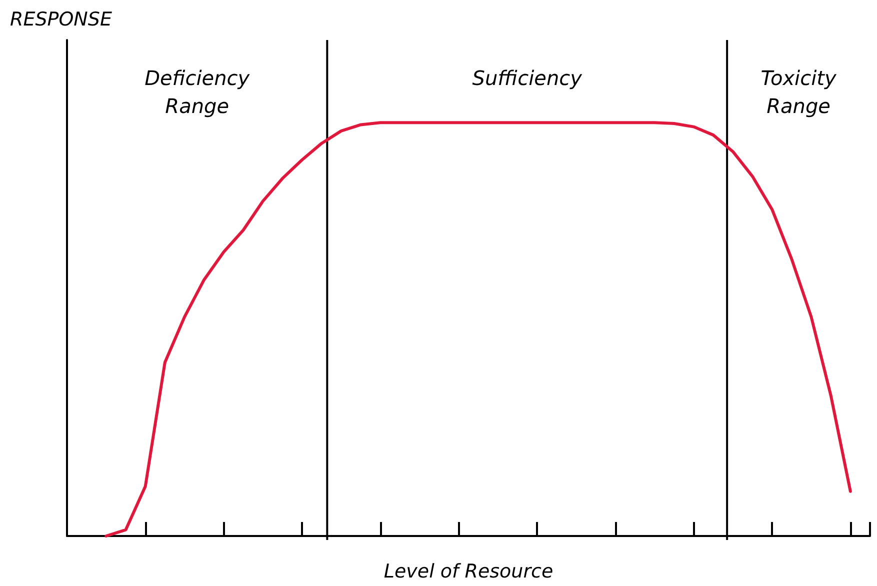 Image resolution: width=877 pixels, height=586 pixels. Describe the element at coordinates (799, 92) in the screenshot. I see `text: Toxicity Range` at that location.